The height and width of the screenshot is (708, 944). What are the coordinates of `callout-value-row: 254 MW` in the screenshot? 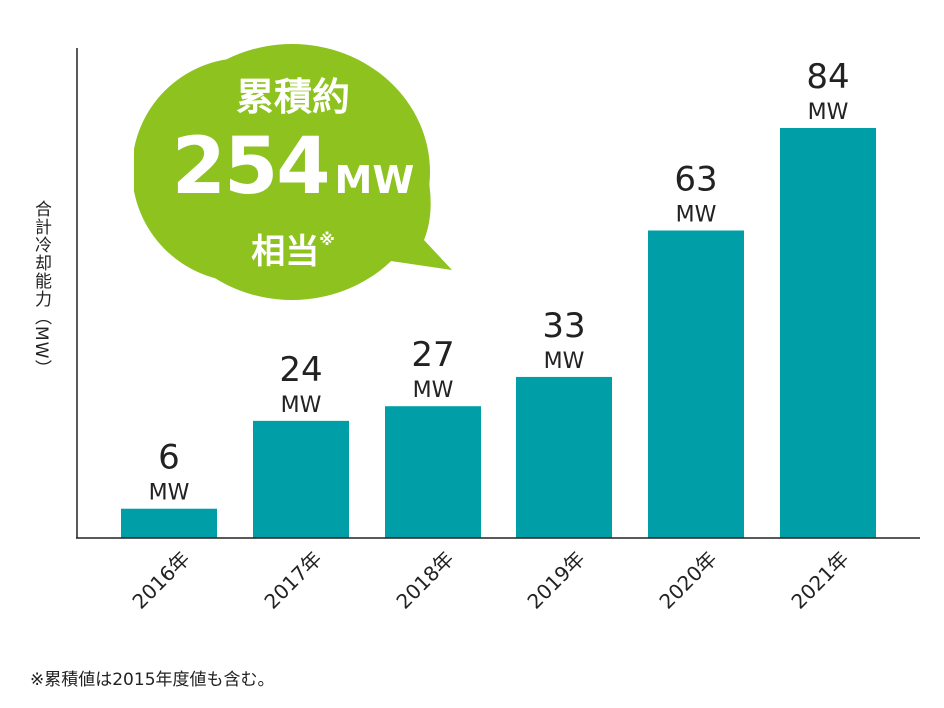 It's located at (293, 167).